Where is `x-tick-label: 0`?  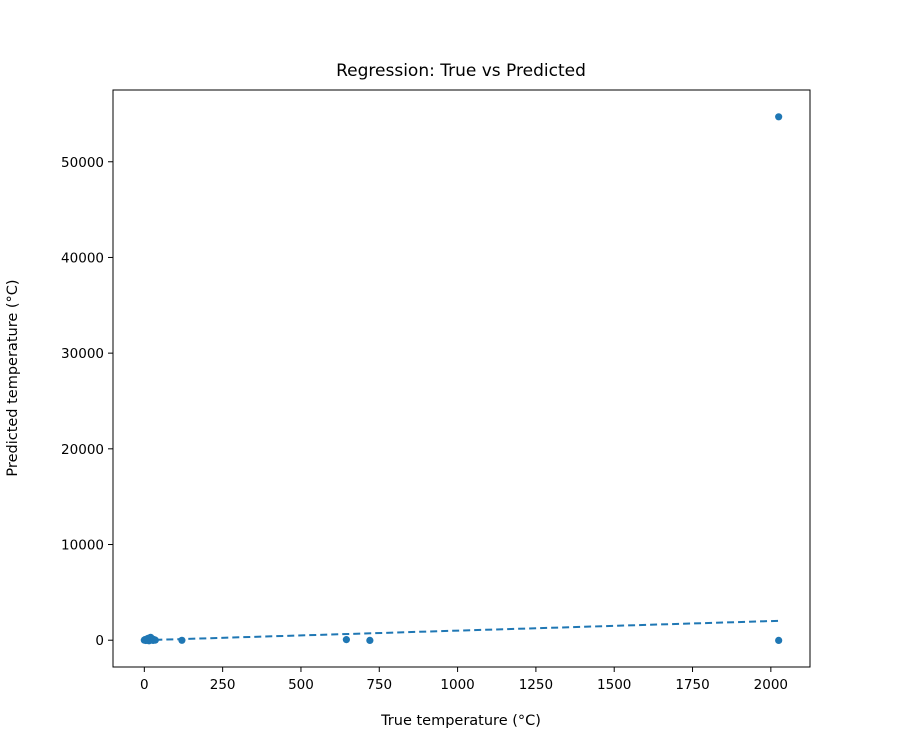 x-tick-label: 0 is located at coordinates (144, 685).